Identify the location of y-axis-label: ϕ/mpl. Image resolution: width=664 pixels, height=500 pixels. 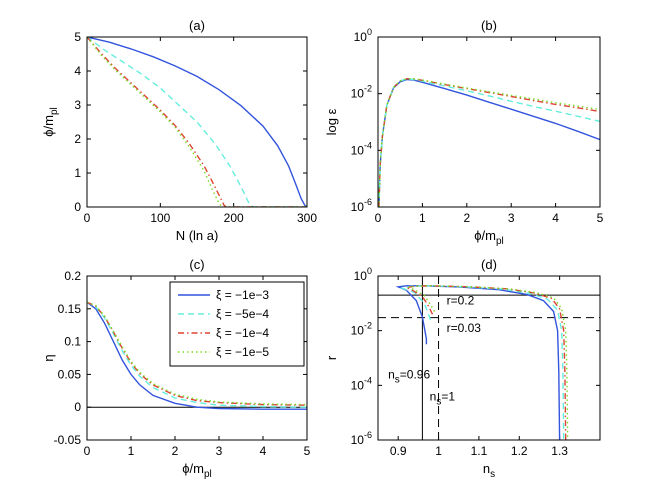
(50, 122).